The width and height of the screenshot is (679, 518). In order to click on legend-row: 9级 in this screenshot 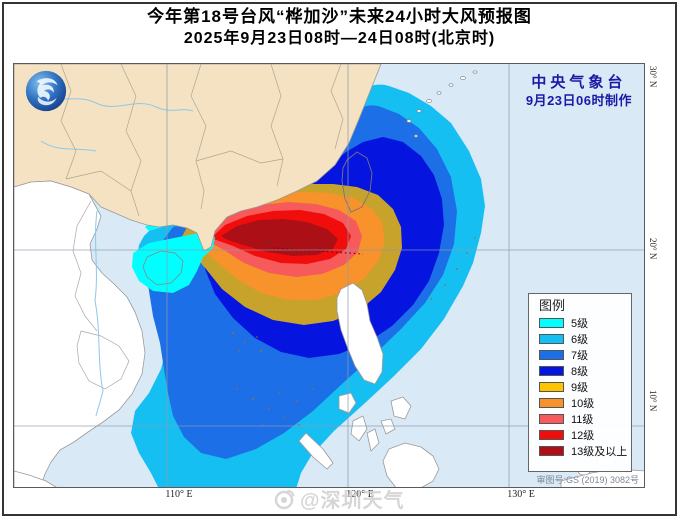, I will do `click(585, 387)`.